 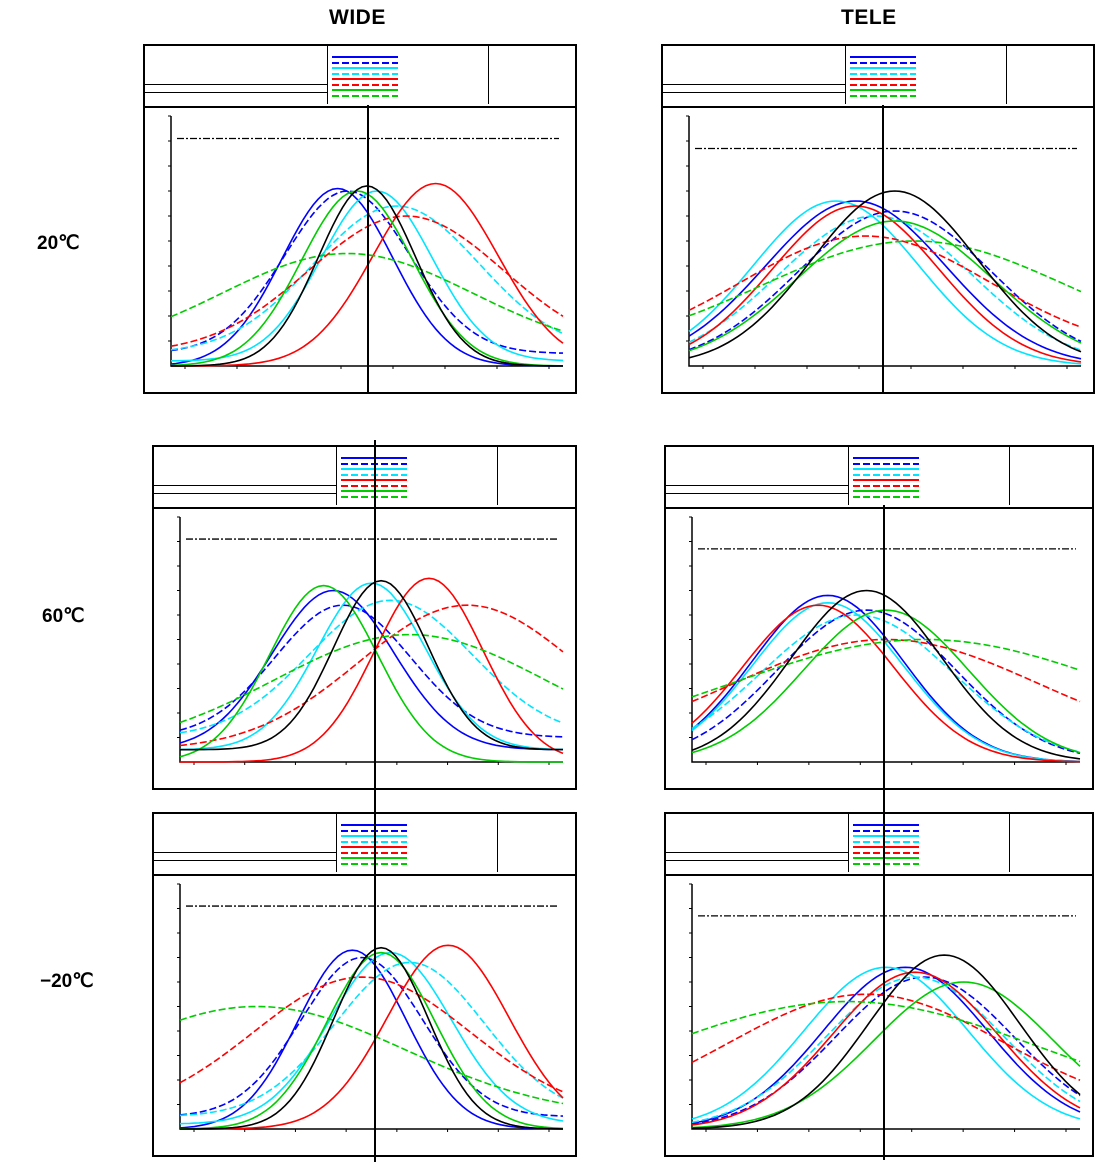 I want to click on mtf-panel-tele-60c, so click(x=879, y=617).